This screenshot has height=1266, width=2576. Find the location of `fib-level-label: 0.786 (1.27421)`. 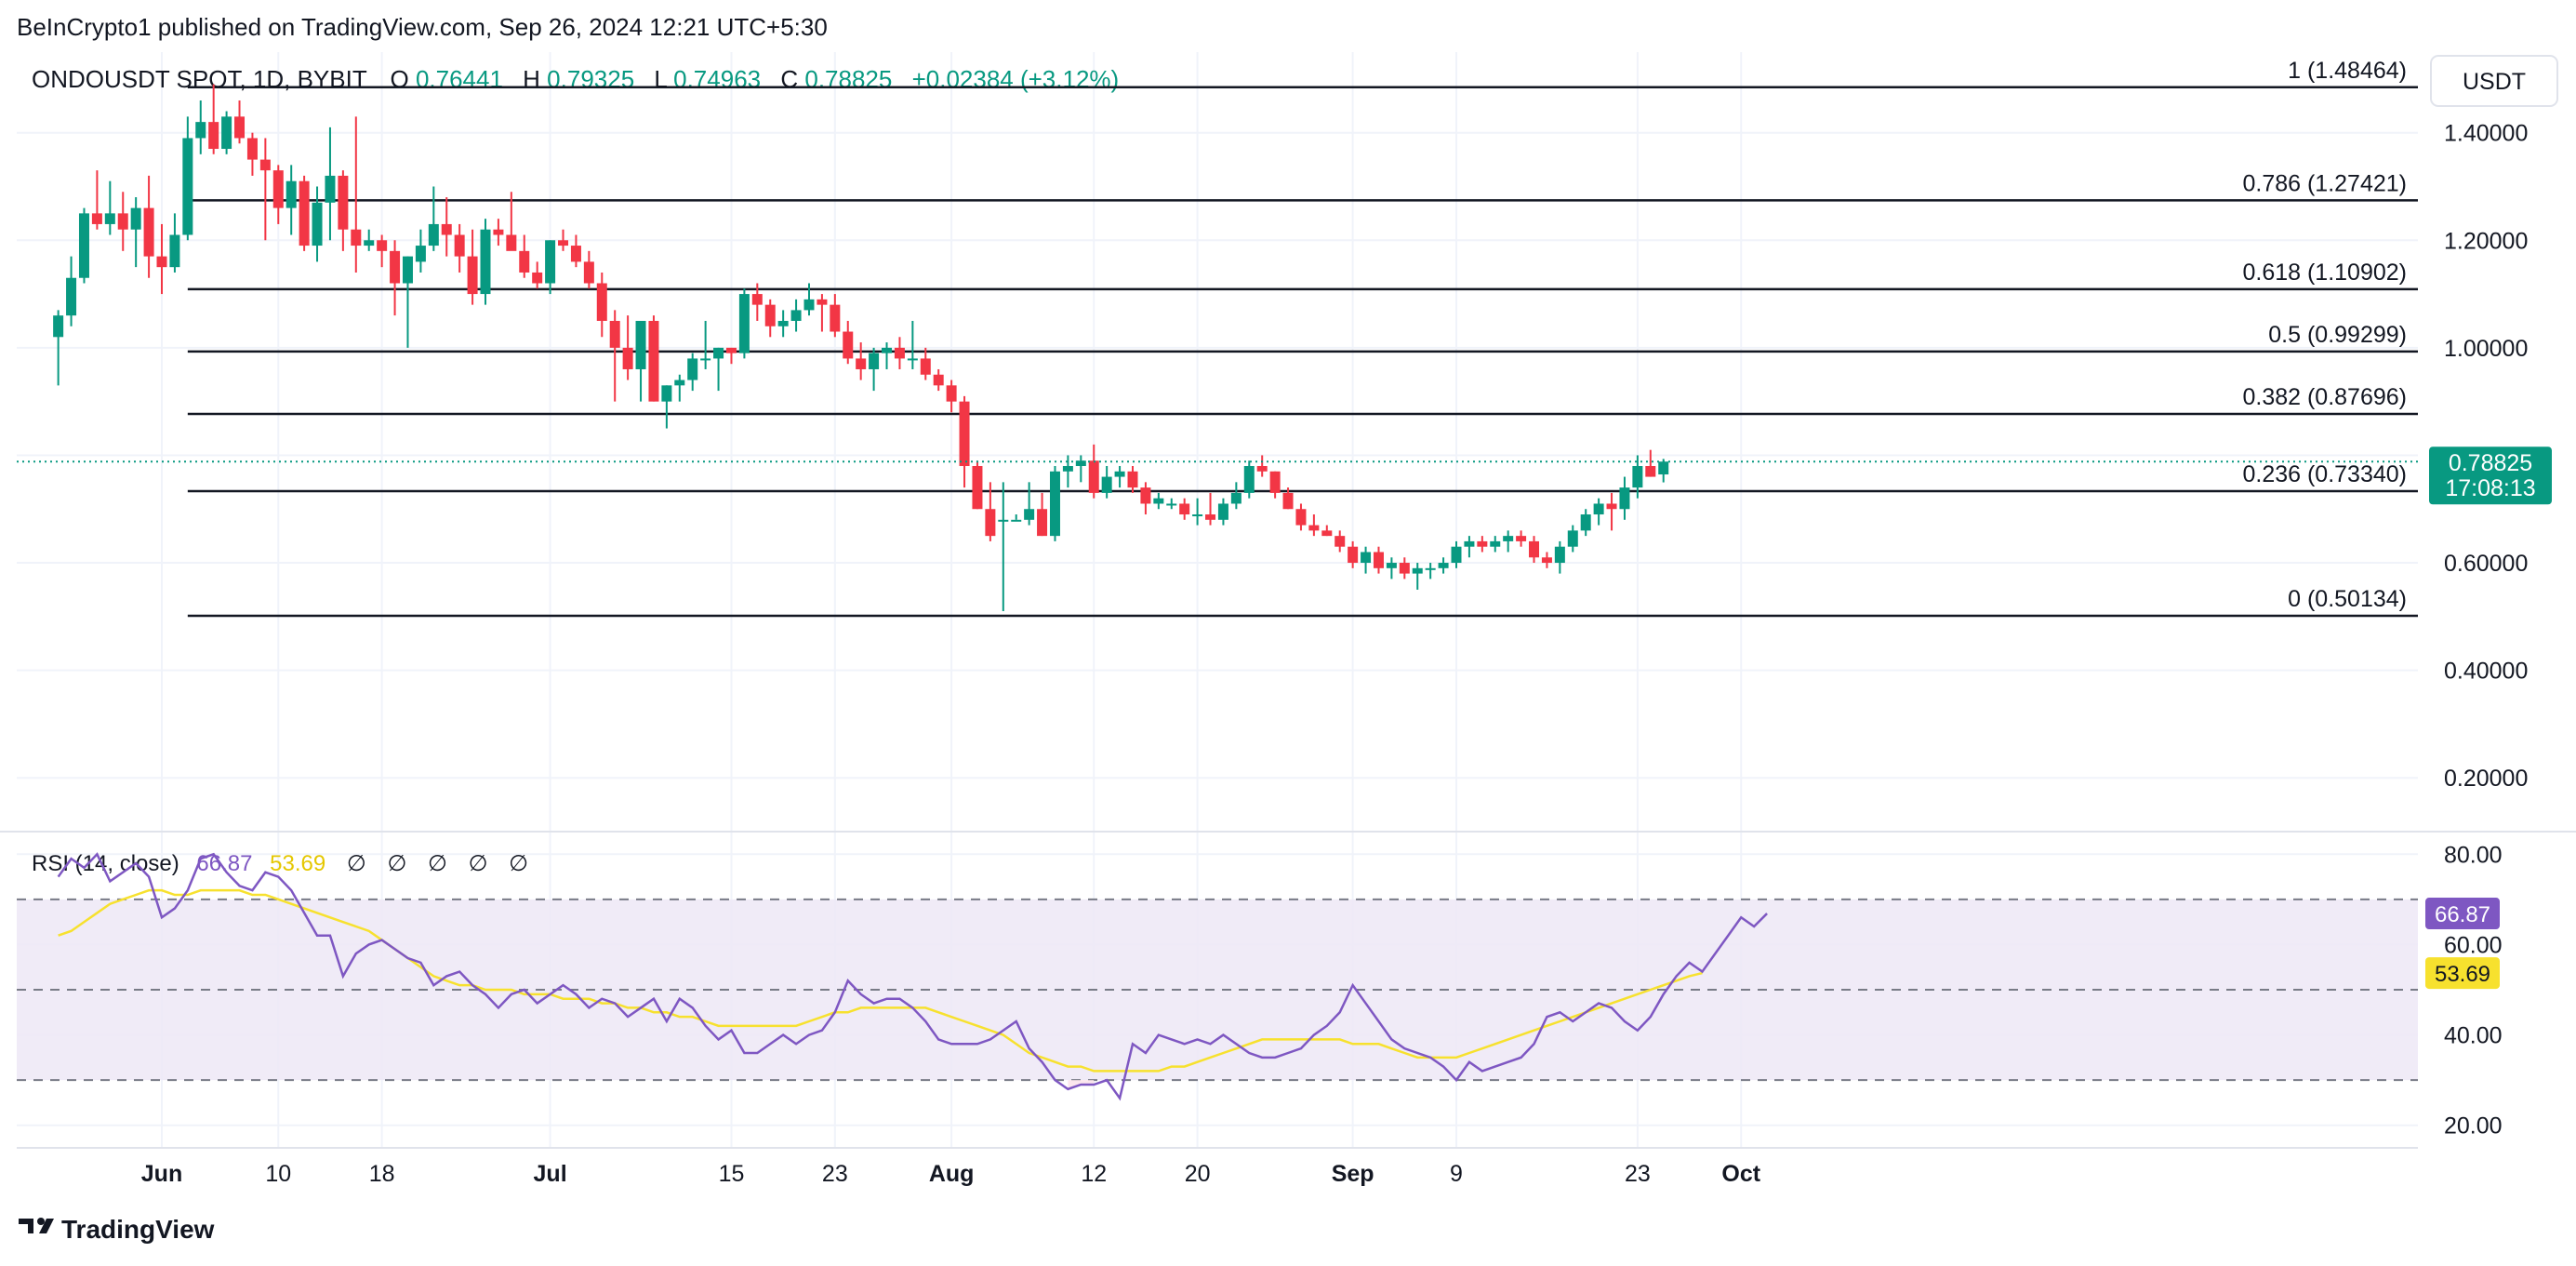

fib-level-label: 0.786 (1.27421) is located at coordinates (2324, 183).